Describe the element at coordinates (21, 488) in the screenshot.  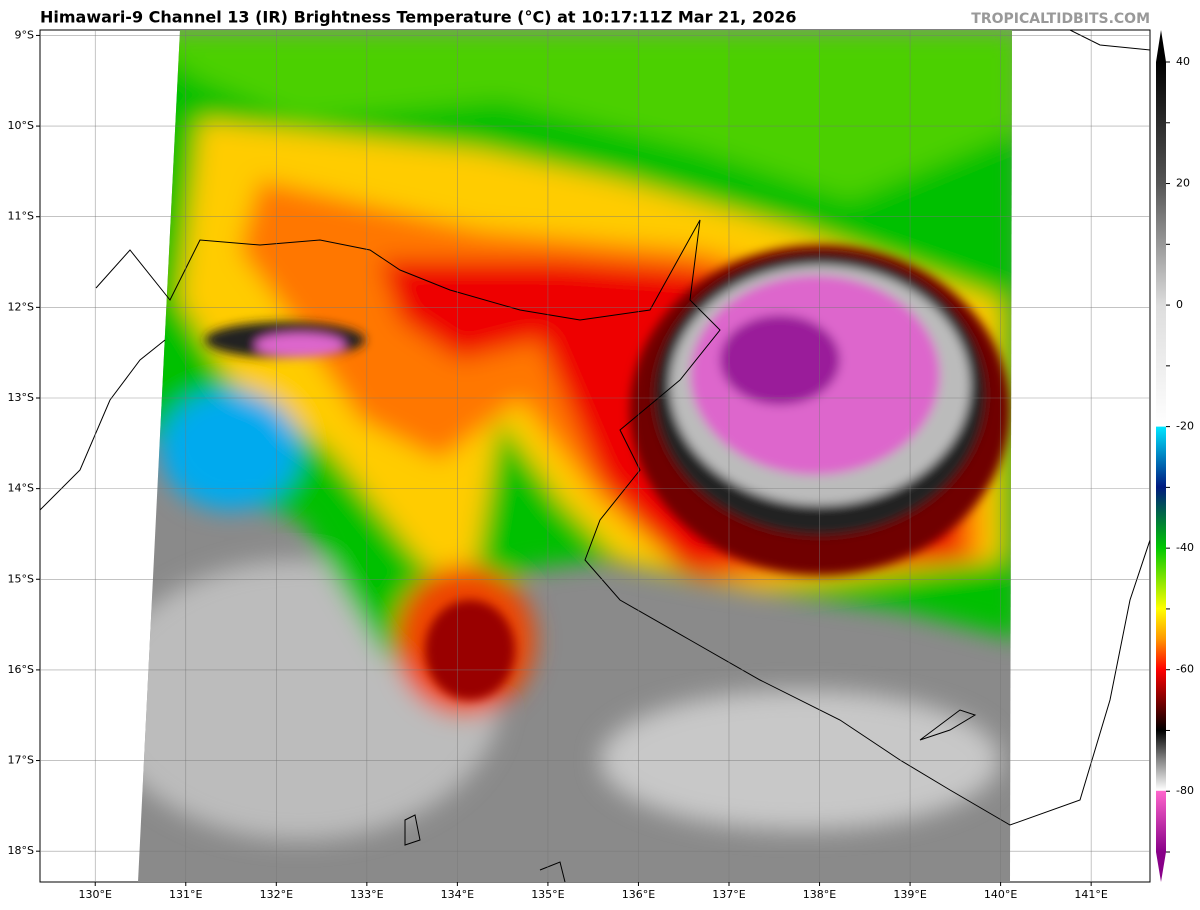
I see `y-tick-label: 14°S` at that location.